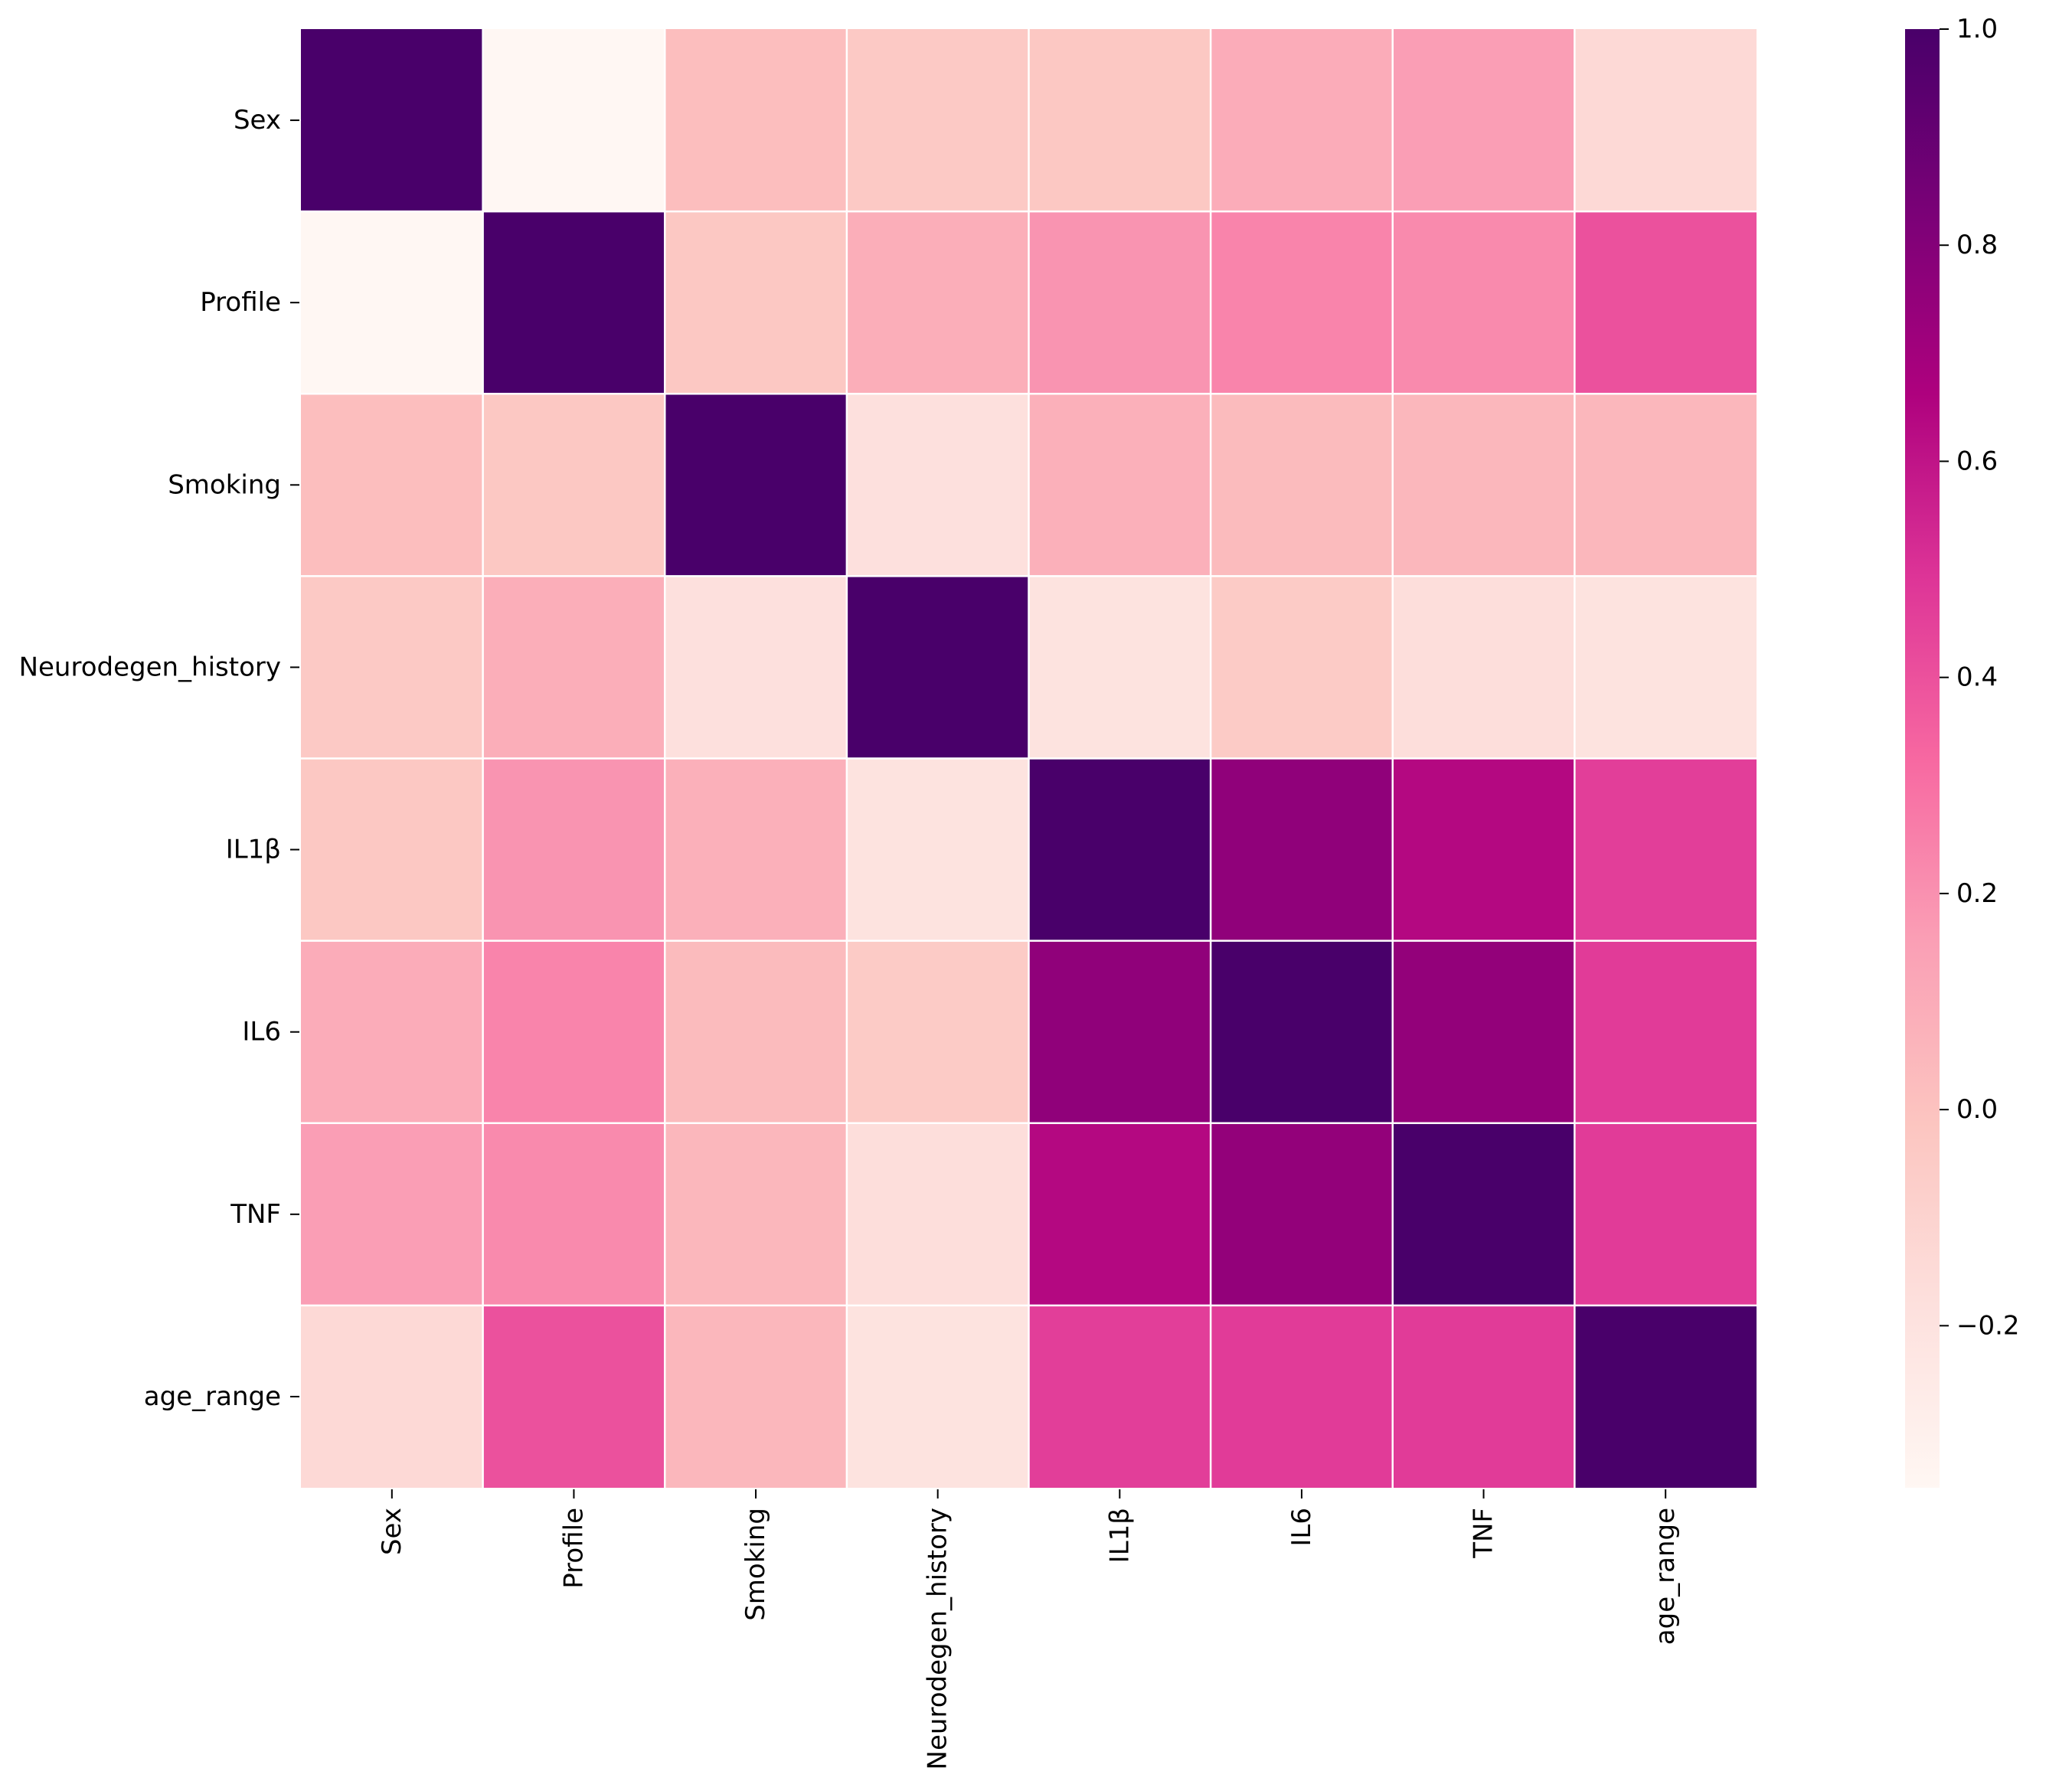 Image resolution: width=2072 pixels, height=1791 pixels. I want to click on colorbar-gradient, so click(1922, 759).